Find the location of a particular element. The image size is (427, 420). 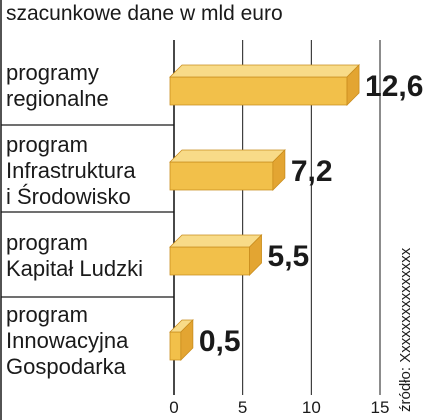

category-label-2: program Kapitał Ludzki is located at coordinates (74, 255).